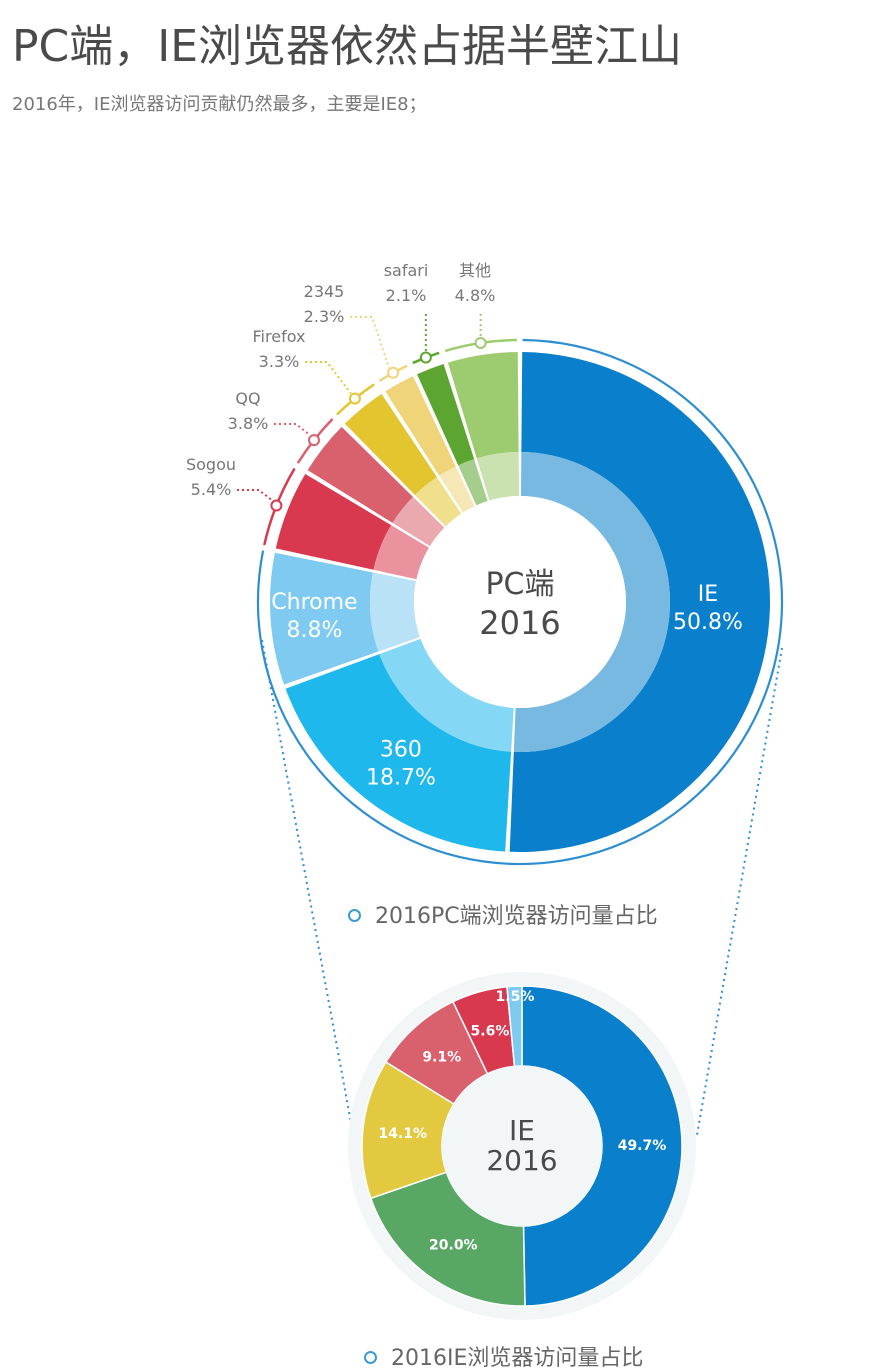 The height and width of the screenshot is (1372, 869). Describe the element at coordinates (292, 429) in the screenshot. I see `callout-leader-qq` at that location.